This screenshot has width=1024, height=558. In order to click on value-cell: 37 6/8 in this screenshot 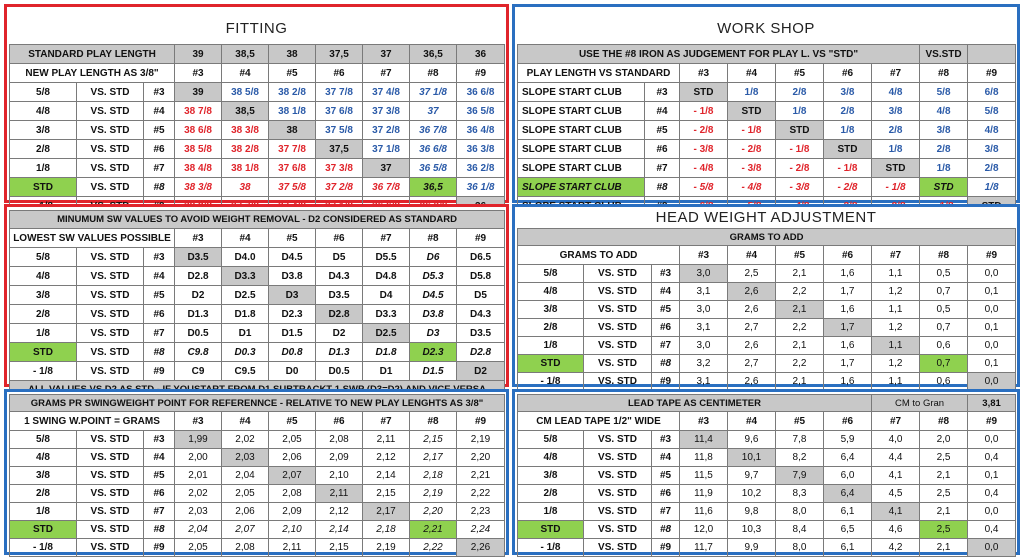, I will do `click(292, 168)`.